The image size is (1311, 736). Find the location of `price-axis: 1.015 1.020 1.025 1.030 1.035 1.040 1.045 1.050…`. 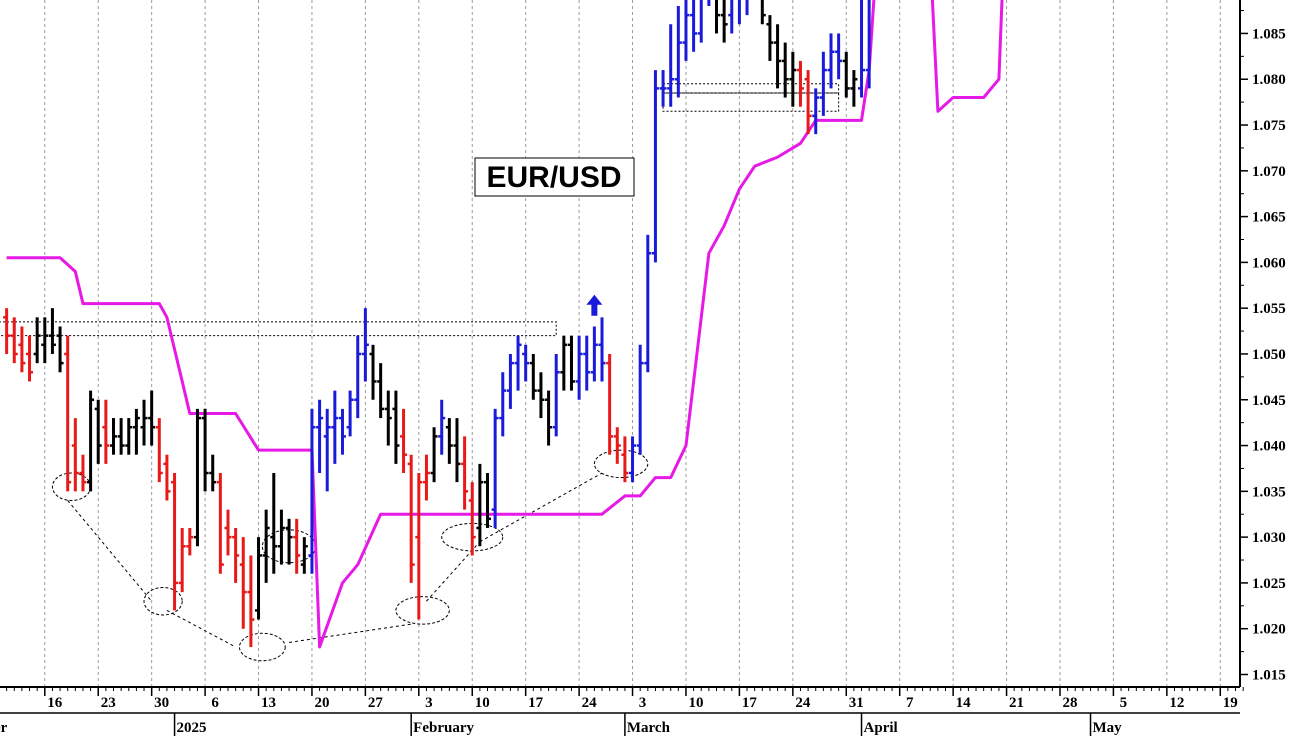

price-axis: 1.015 1.020 1.025 1.030 1.035 1.040 1.045 1.050… is located at coordinates (1262, 343).